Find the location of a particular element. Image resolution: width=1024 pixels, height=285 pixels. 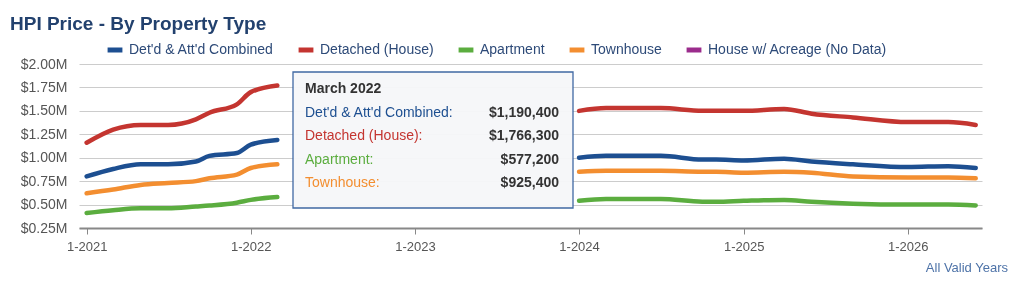

chart-title: HPI Price - By Property Type is located at coordinates (138, 23).